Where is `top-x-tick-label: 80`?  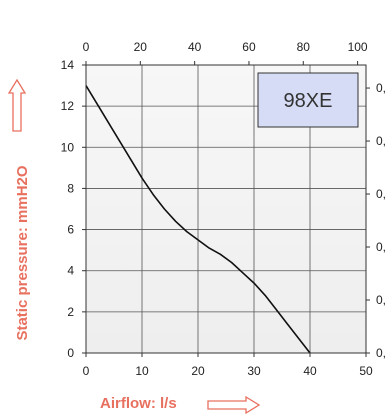
top-x-tick-label: 80 is located at coordinates (304, 47).